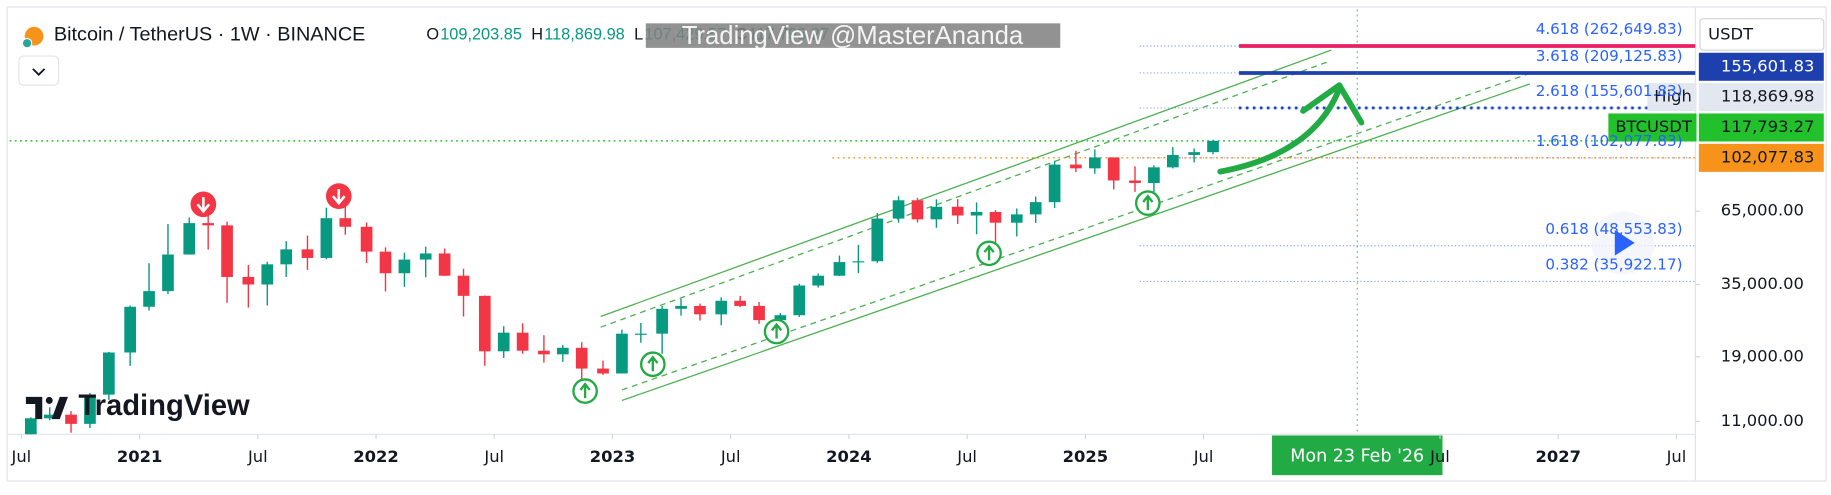 This screenshot has height=495, width=1831. Describe the element at coordinates (1762, 210) in the screenshot. I see `y-tick-label: 65,000.00` at that location.